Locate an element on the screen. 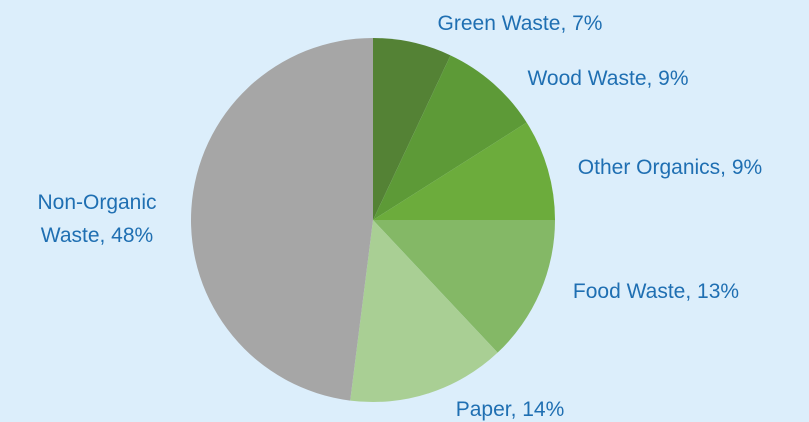  label-line: Food Waste, 13% is located at coordinates (656, 291).